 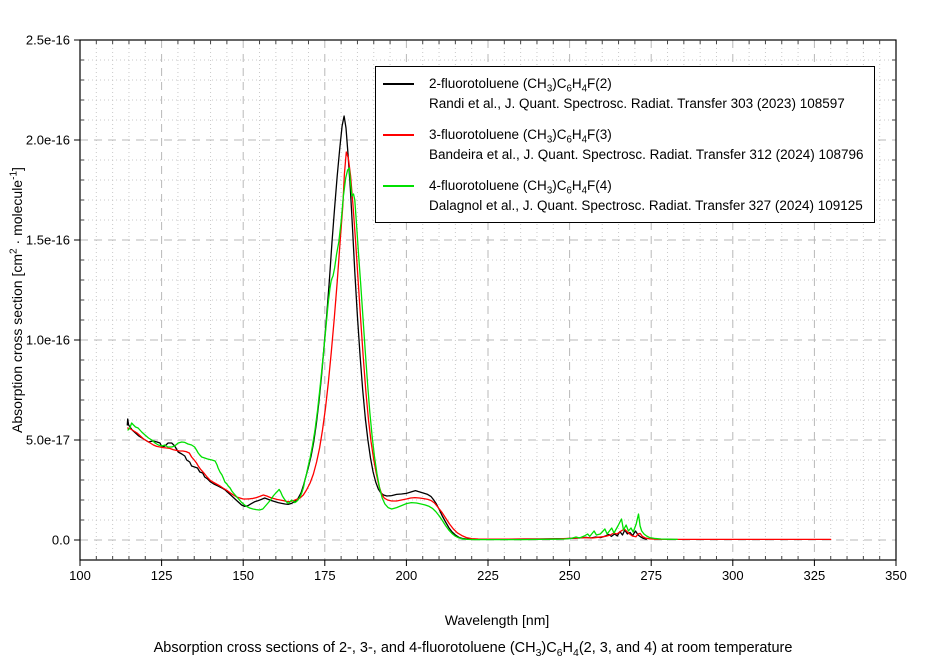 I want to click on y-axis-ticks: 0.0 5.0e-17 1.0e-16 1.5e-16 2.0e-16 2.5e-16, so click(x=53, y=290).